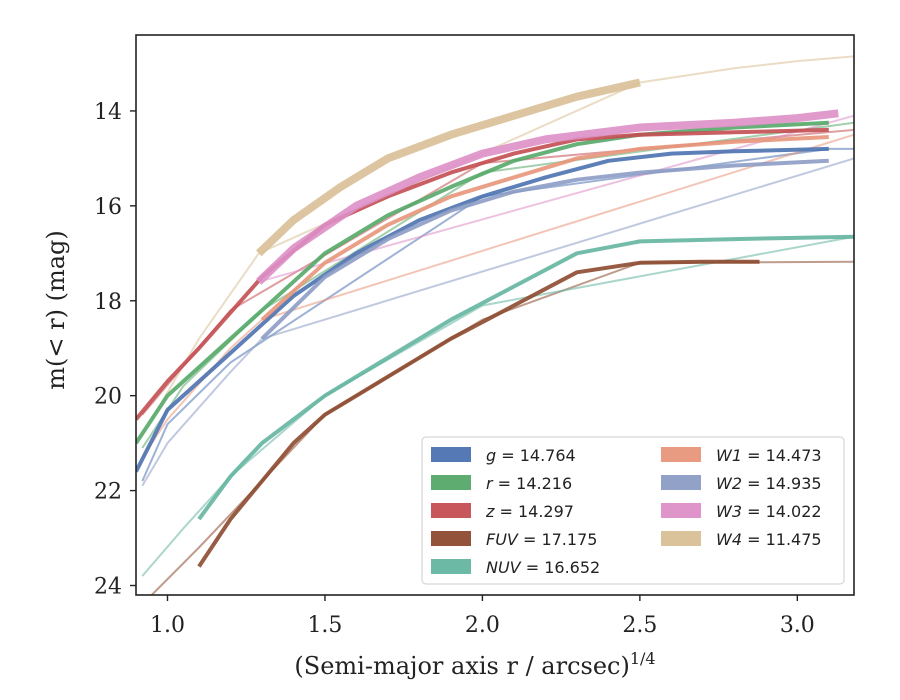 This screenshot has width=900, height=700. What do you see at coordinates (797, 625) in the screenshot?
I see `x-tick-label: 3.0` at bounding box center [797, 625].